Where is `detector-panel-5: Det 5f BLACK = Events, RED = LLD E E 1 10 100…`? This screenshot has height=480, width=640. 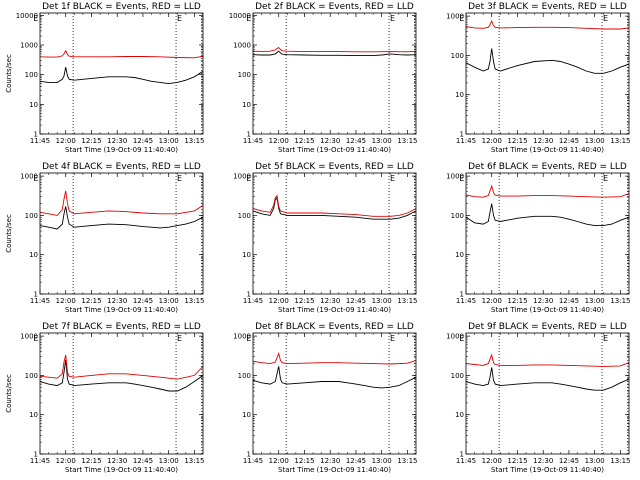 detector-panel-5: Det 5f BLACK = Events, RED = LLD E E 1 10 100… is located at coordinates (319, 240).